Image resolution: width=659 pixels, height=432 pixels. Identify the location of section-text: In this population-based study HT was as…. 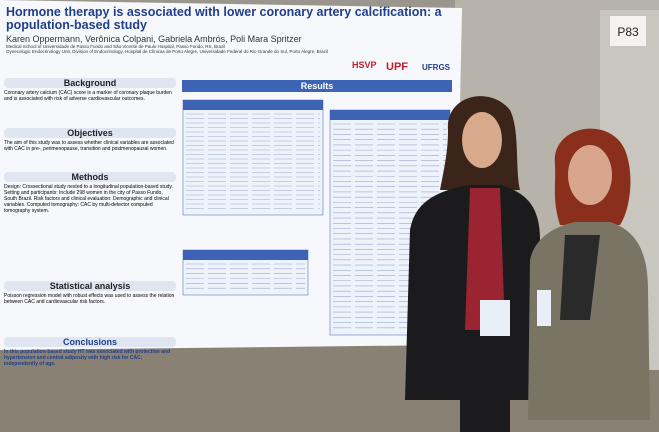
(87, 358).